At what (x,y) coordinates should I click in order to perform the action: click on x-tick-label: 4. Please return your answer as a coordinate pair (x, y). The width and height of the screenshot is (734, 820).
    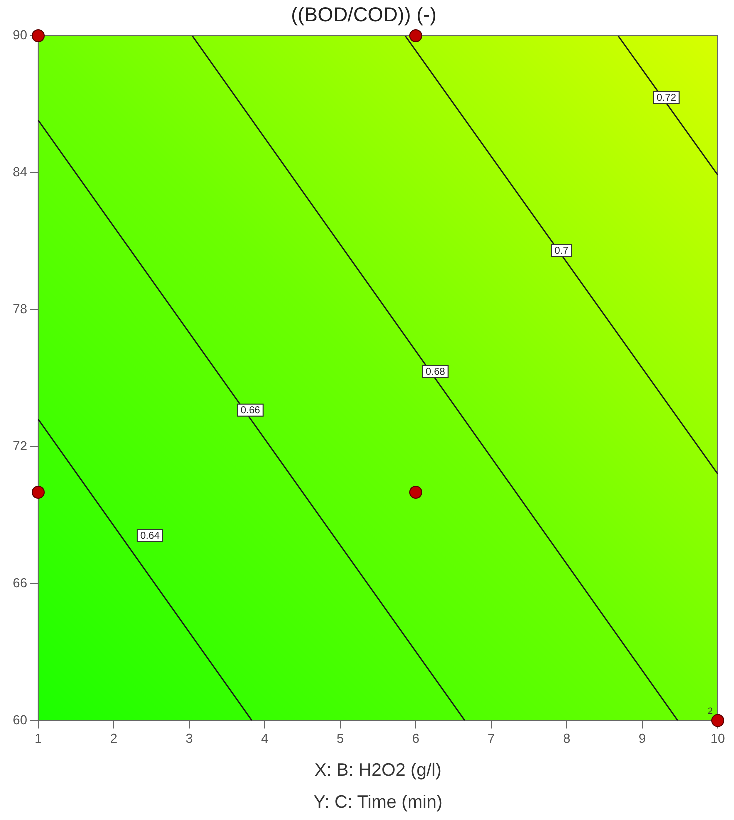
    Looking at the image, I should click on (265, 738).